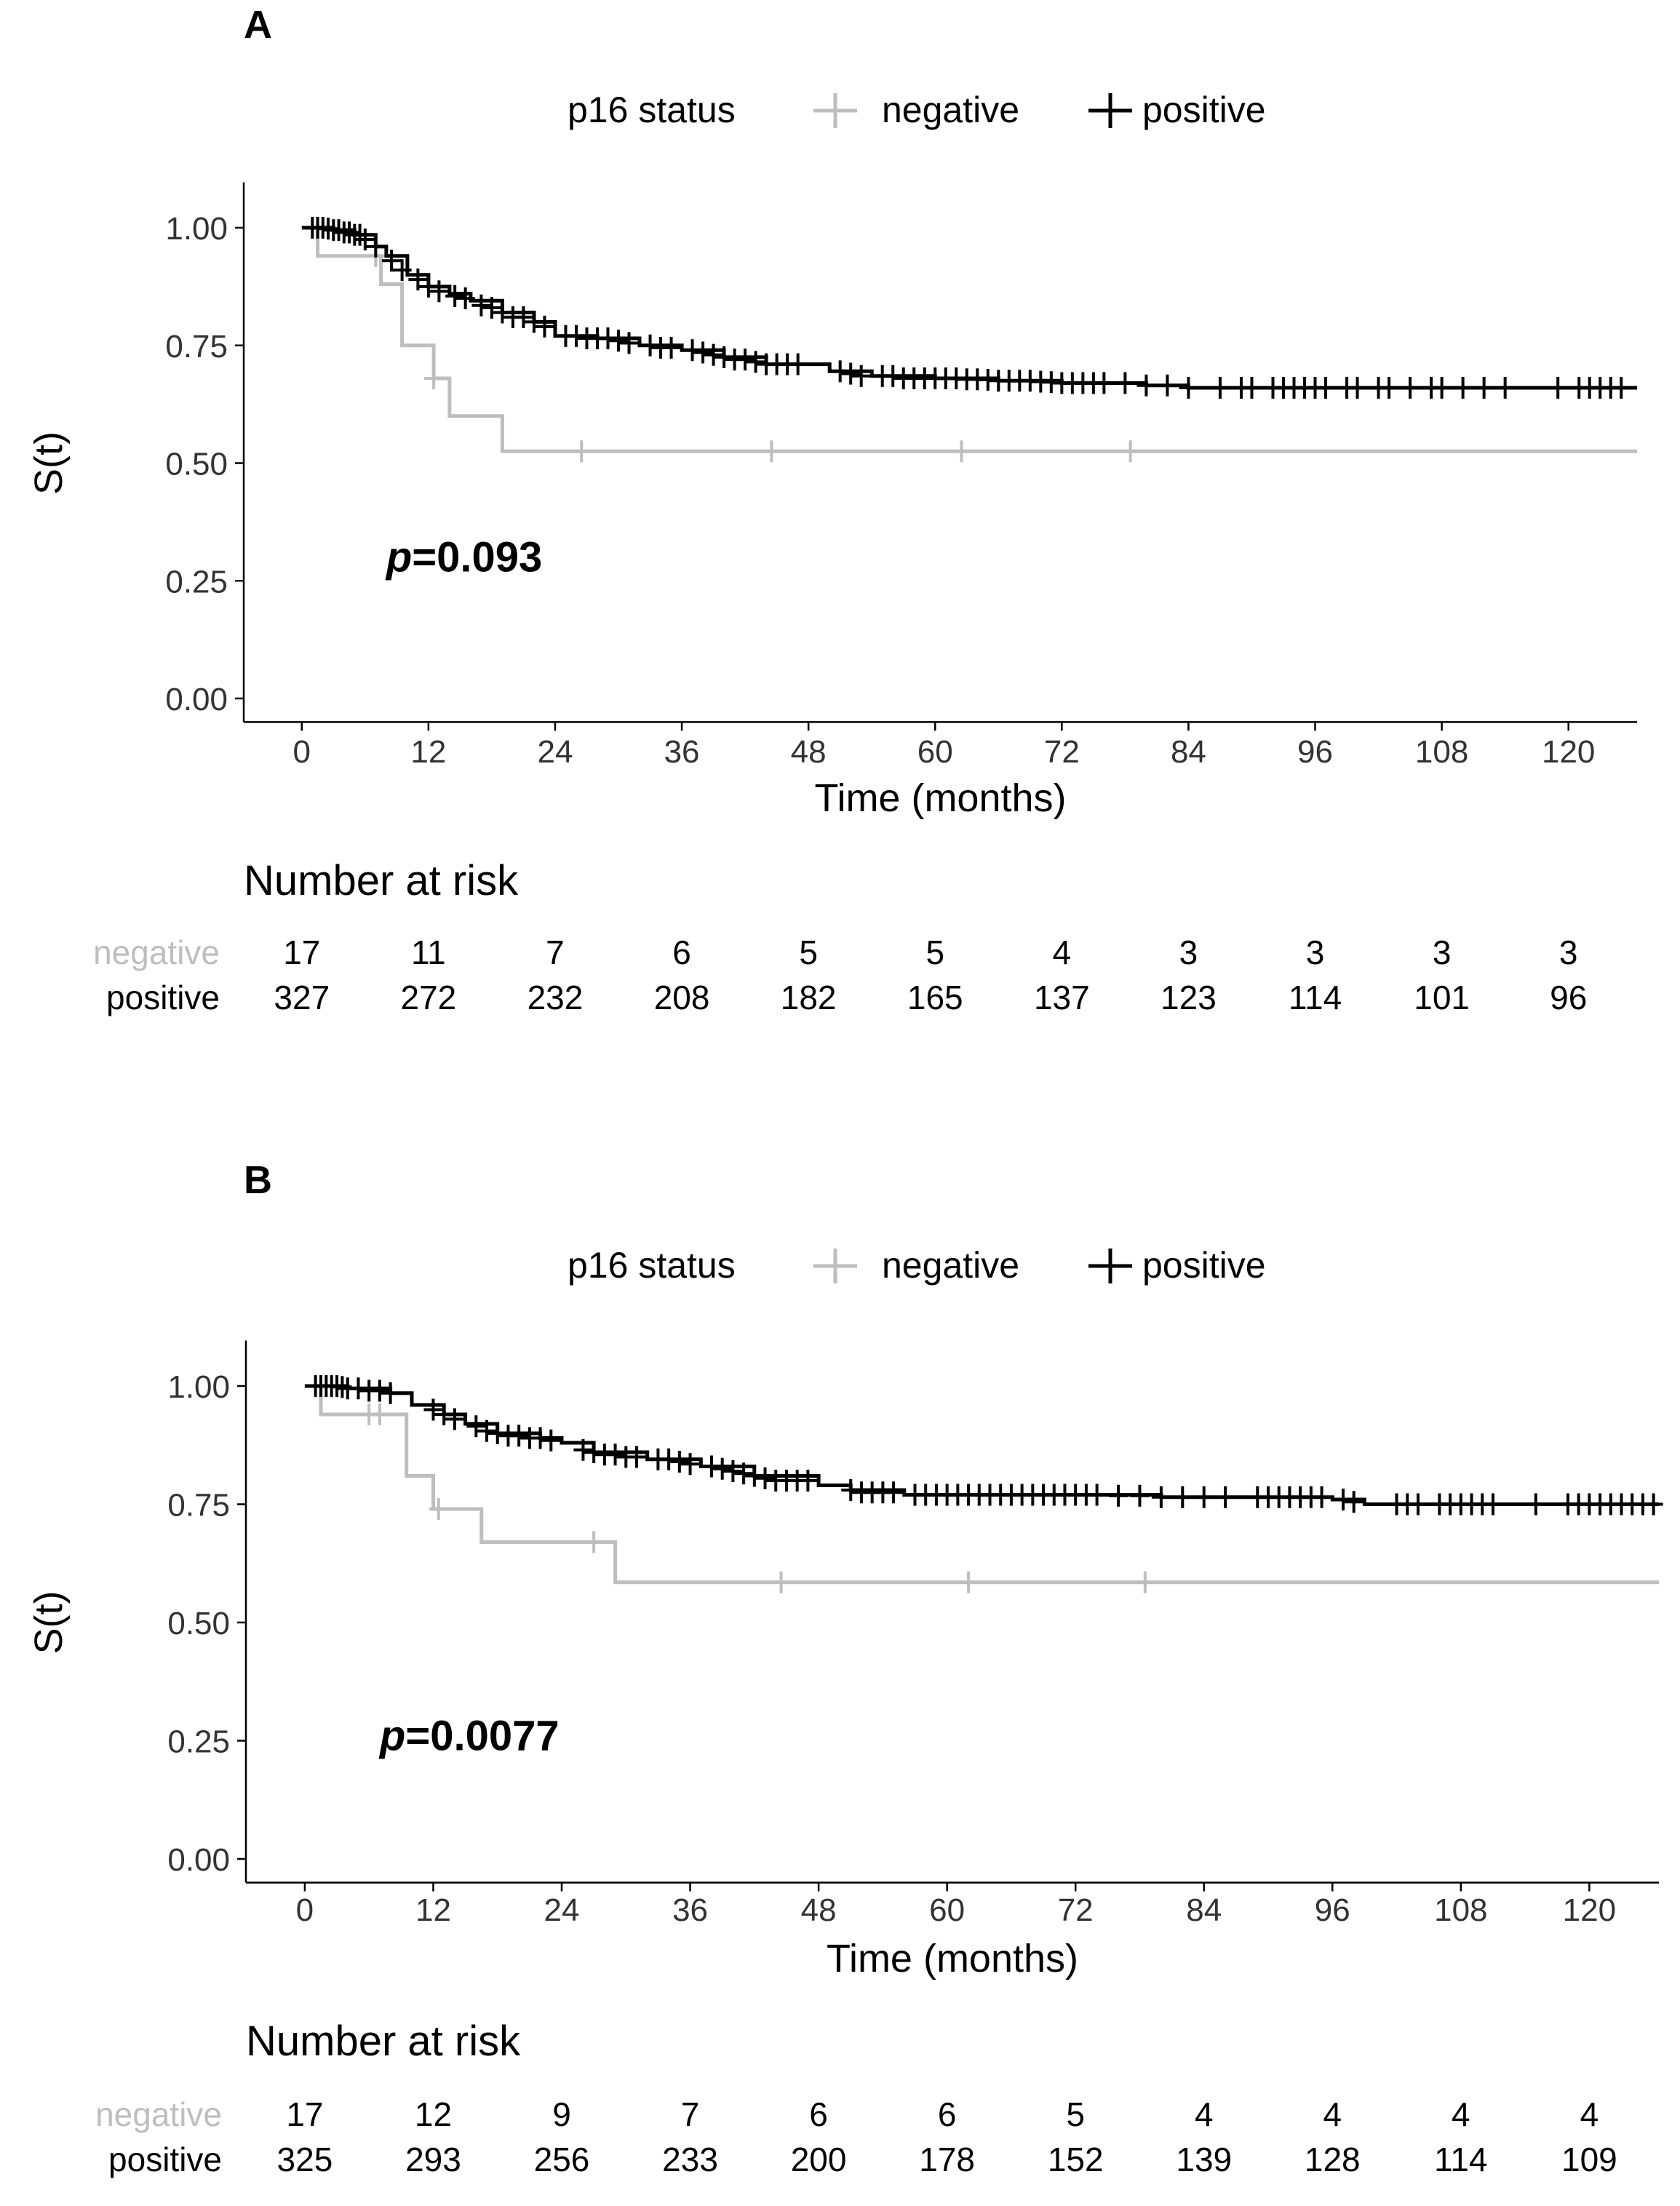 The height and width of the screenshot is (2206, 1680). Describe the element at coordinates (433, 2114) in the screenshot. I see `risk-count: 12` at that location.